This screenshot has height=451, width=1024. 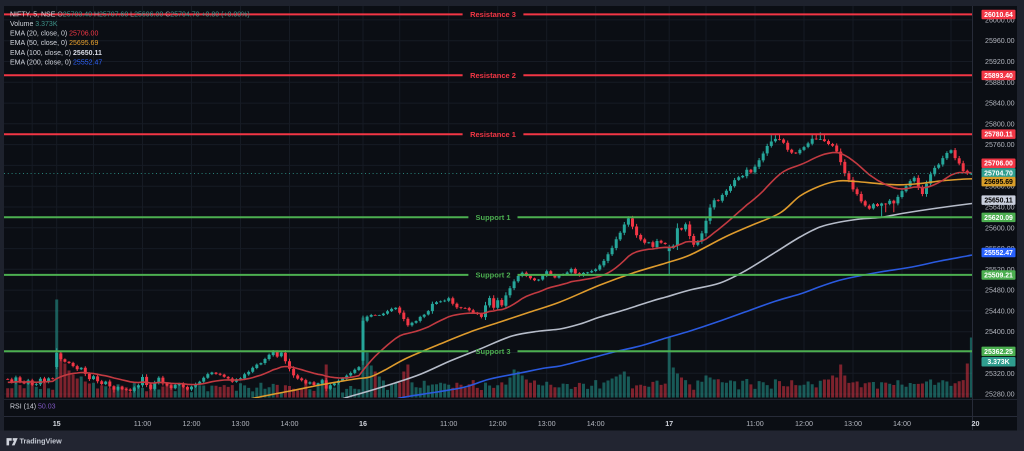 I want to click on svg-text: 25509.21, so click(x=998, y=275).